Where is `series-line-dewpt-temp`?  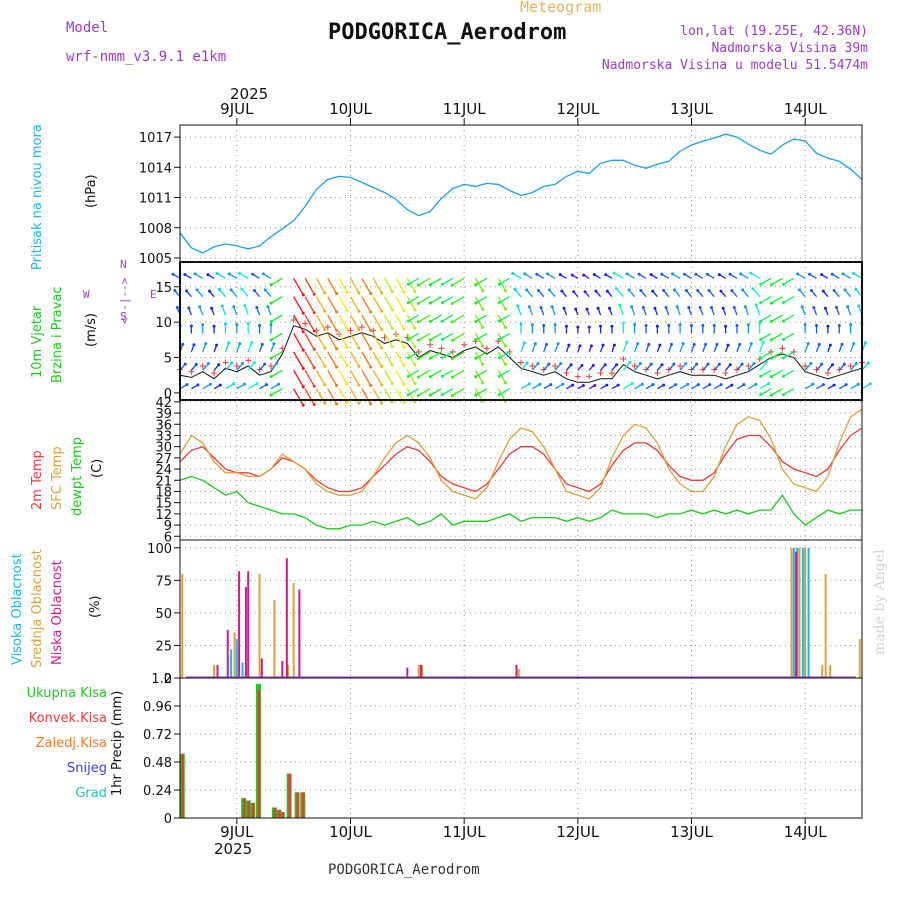 series-line-dewpt-temp is located at coordinates (520, 502).